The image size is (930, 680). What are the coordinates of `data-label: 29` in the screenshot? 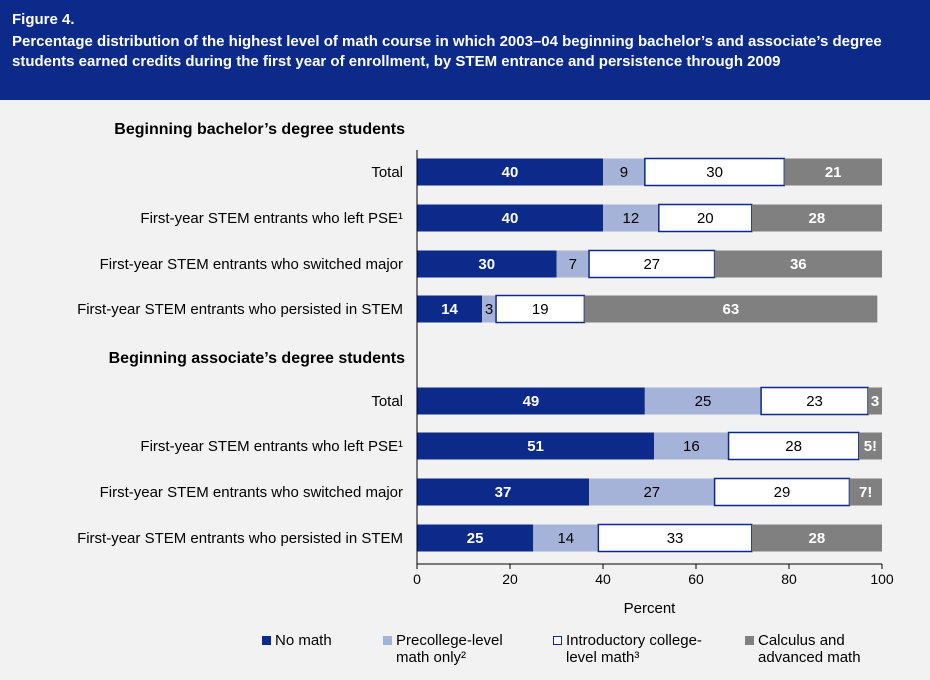 It's located at (782, 492).